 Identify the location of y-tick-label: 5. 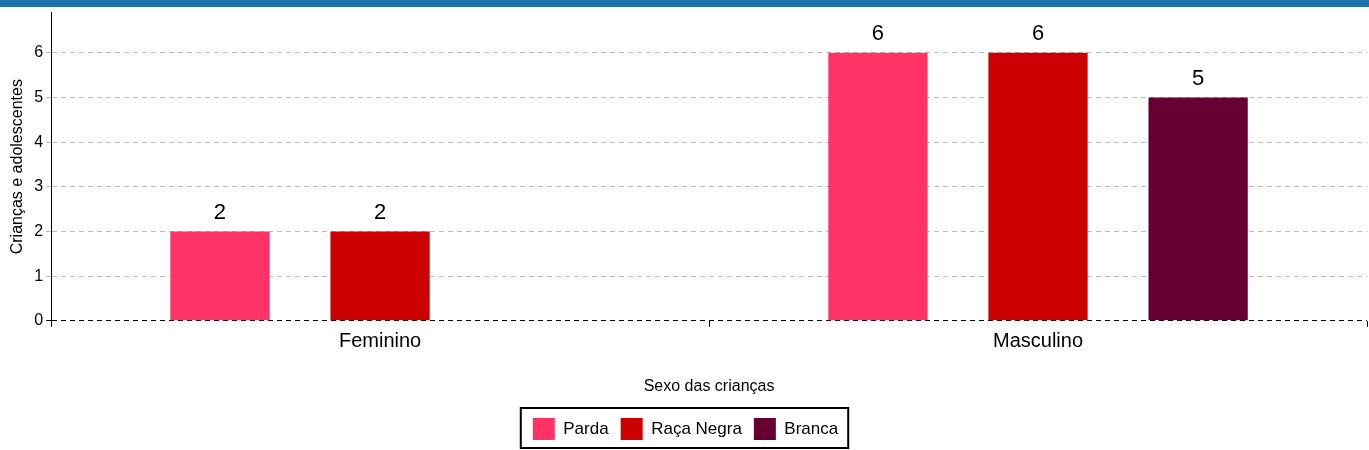
(39, 96).